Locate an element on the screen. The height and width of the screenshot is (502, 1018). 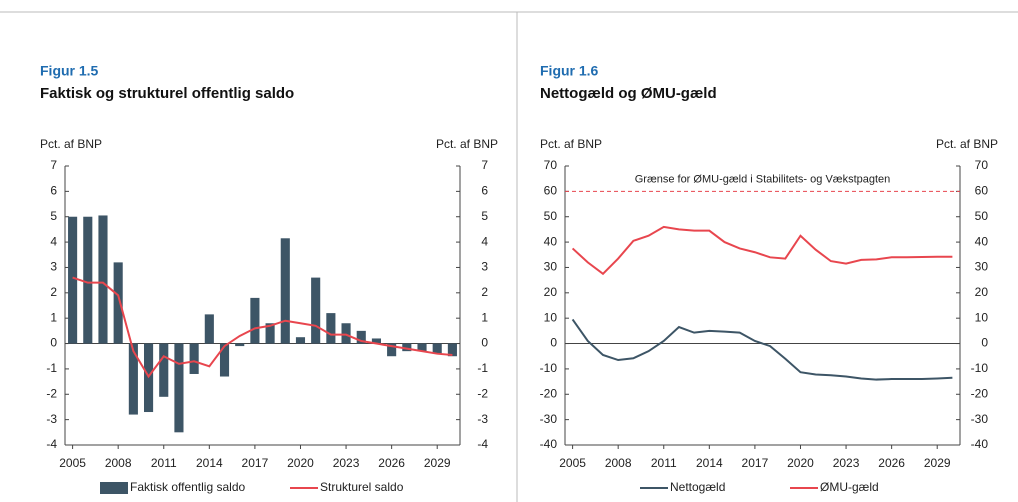
y2-tick-label: 5 is located at coordinates (484, 216).